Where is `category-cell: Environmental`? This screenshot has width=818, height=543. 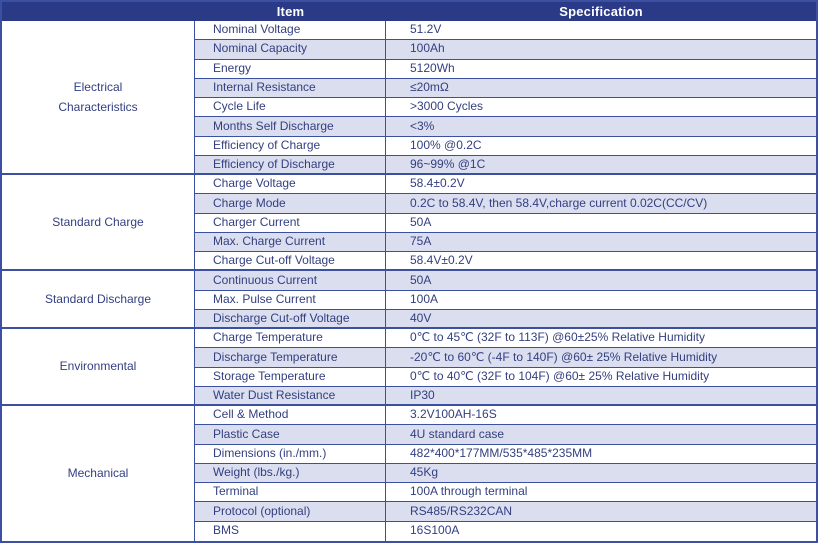
category-cell: Environmental is located at coordinates (98, 368).